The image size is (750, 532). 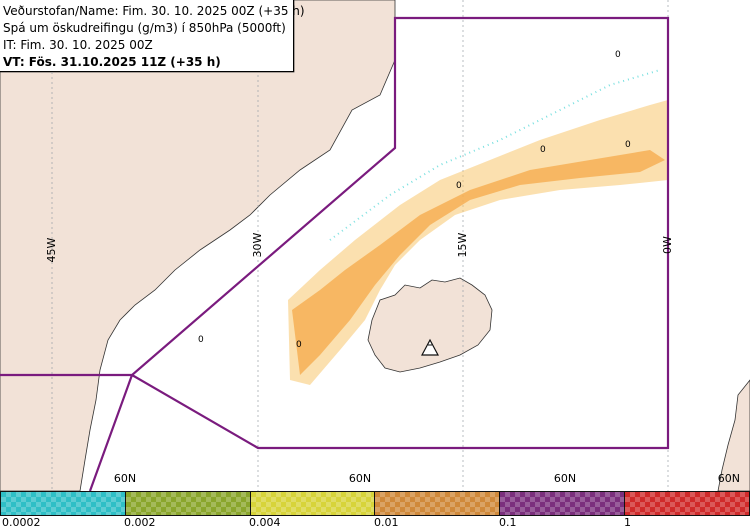 What do you see at coordinates (265, 522) in the screenshot?
I see `scale-label-0-004: 0.004` at bounding box center [265, 522].